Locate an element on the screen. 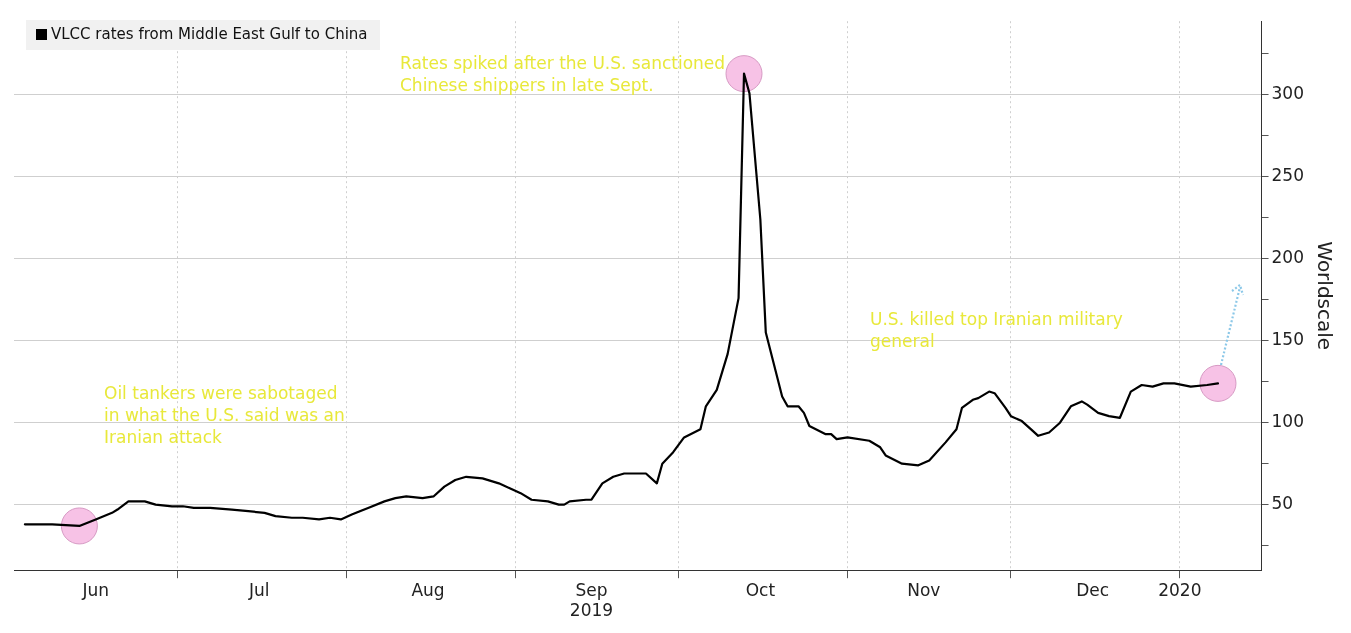 The height and width of the screenshot is (633, 1351). y-tick-label: 50 is located at coordinates (1282, 503).